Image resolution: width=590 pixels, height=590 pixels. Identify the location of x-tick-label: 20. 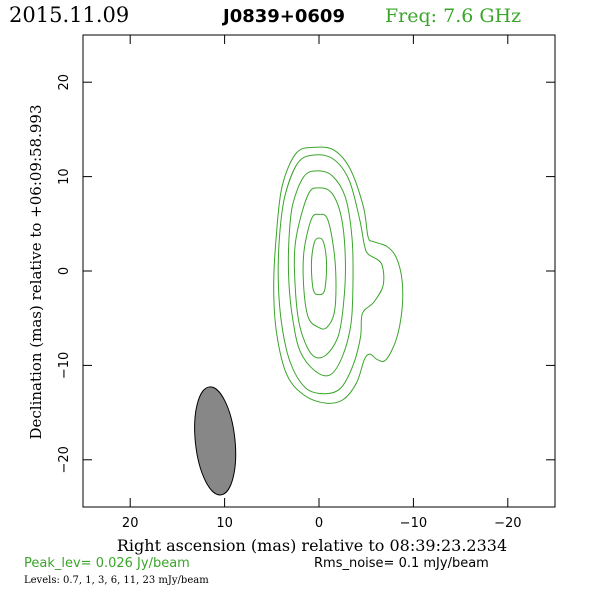
(130, 523).